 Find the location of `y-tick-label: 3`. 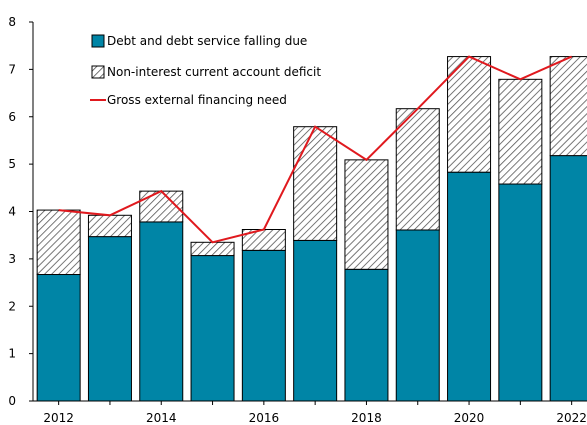

y-tick-label: 3 is located at coordinates (12, 259).